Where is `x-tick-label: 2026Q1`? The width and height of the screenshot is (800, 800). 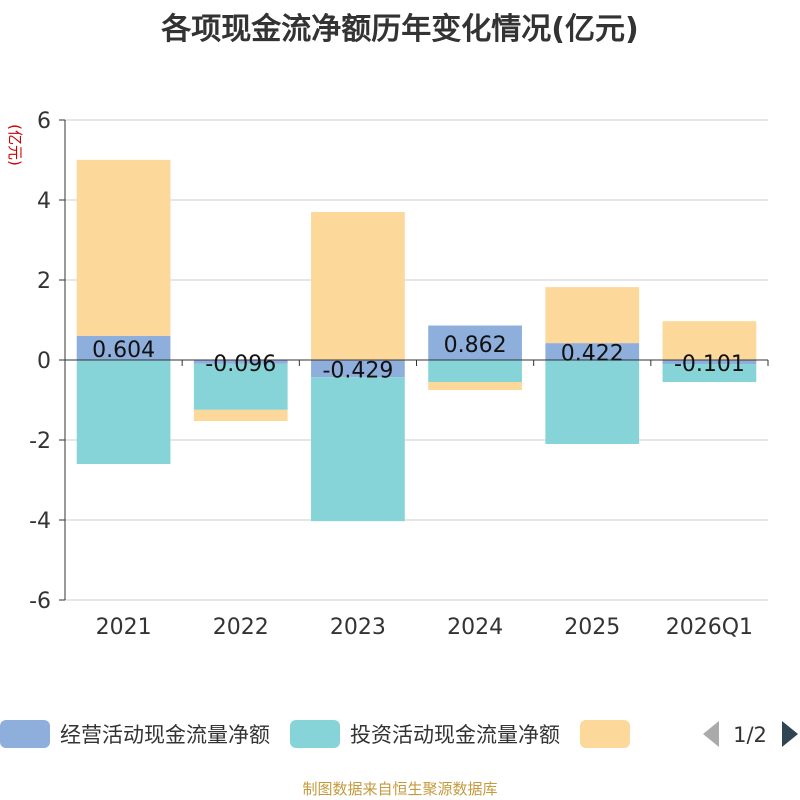
x-tick-label: 2026Q1 is located at coordinates (709, 627).